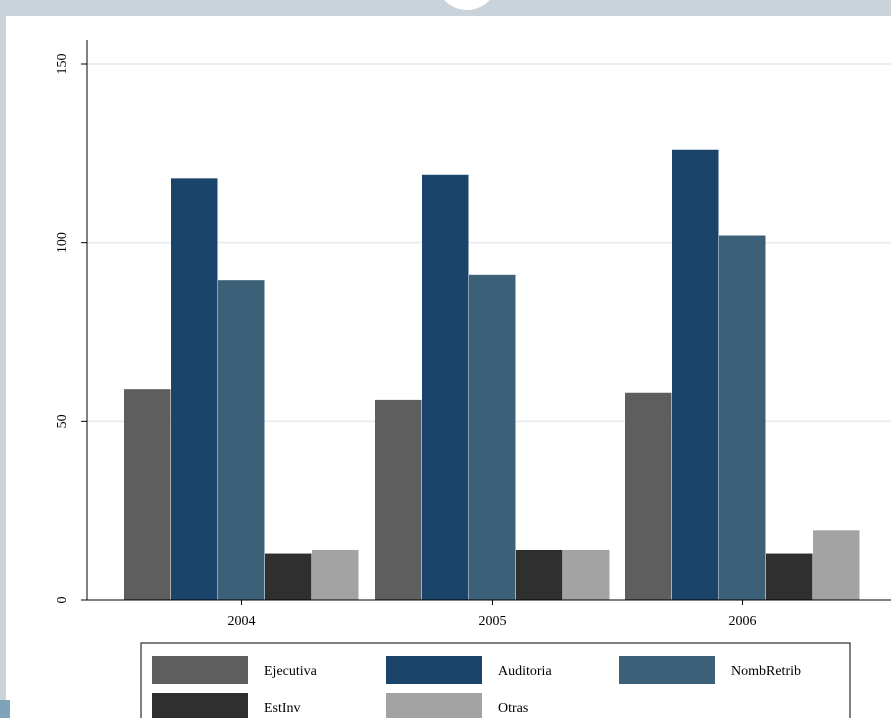 Image resolution: width=891 pixels, height=718 pixels. I want to click on x-ticks: 2004 2005 2006, so click(492, 614).